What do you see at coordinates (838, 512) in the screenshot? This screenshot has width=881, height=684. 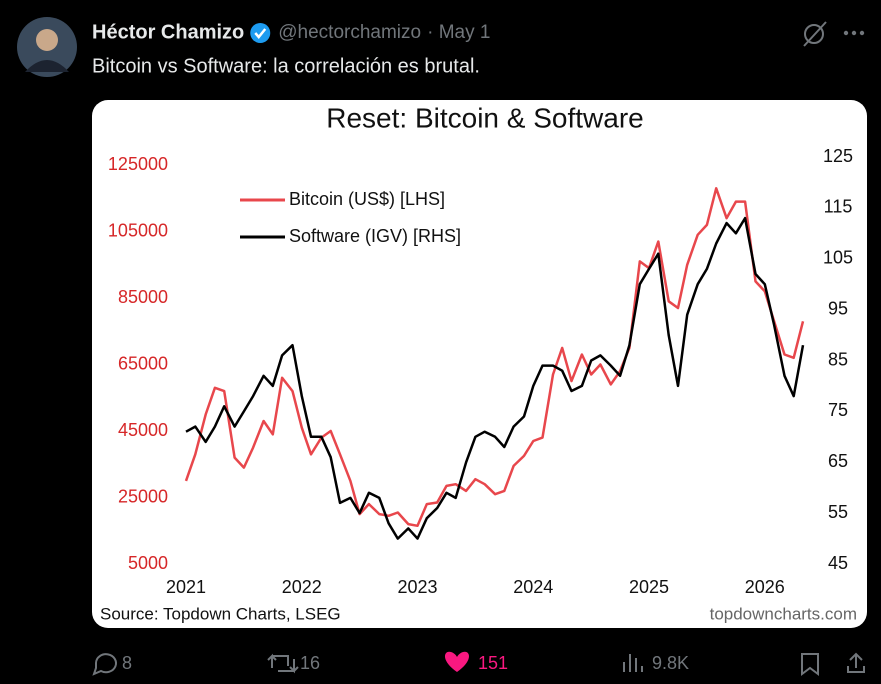 I see `y2-tick-label: 55` at bounding box center [838, 512].